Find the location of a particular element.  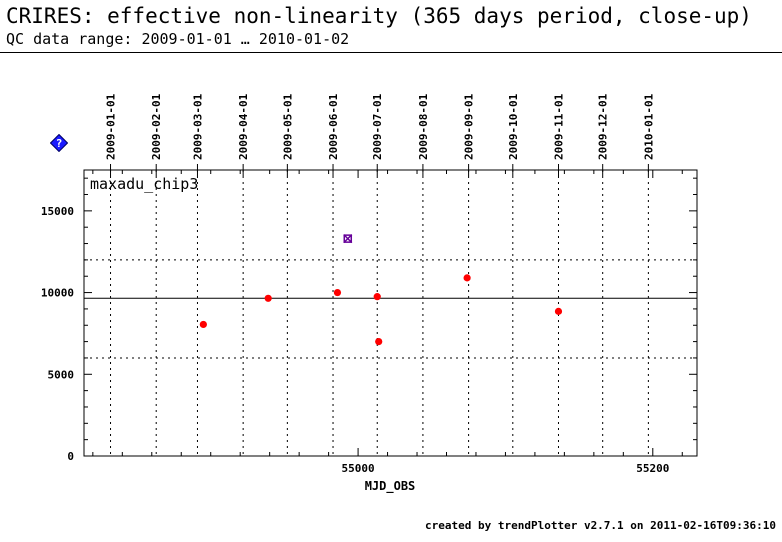

x-tick-label: 55200 is located at coordinates (652, 468).